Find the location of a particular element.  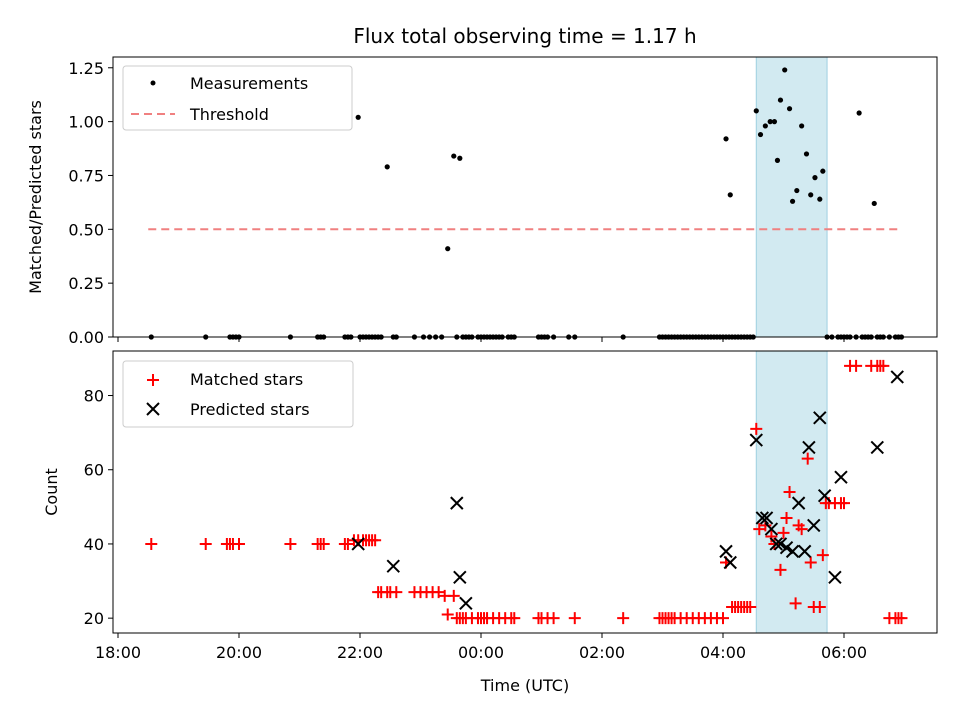

x-tick-label: 02:00 is located at coordinates (602, 652).